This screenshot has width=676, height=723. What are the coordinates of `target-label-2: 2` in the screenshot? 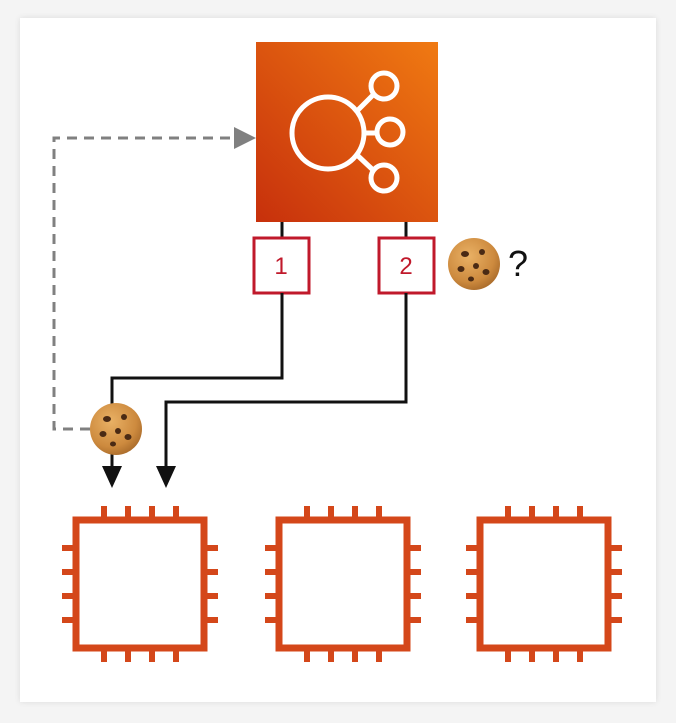 It's located at (405, 266).